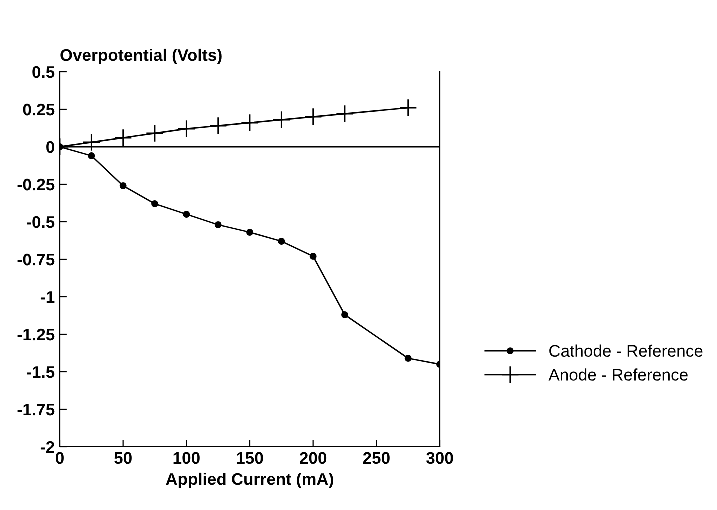  I want to click on y-tick-label: -1.75, so click(36, 410).